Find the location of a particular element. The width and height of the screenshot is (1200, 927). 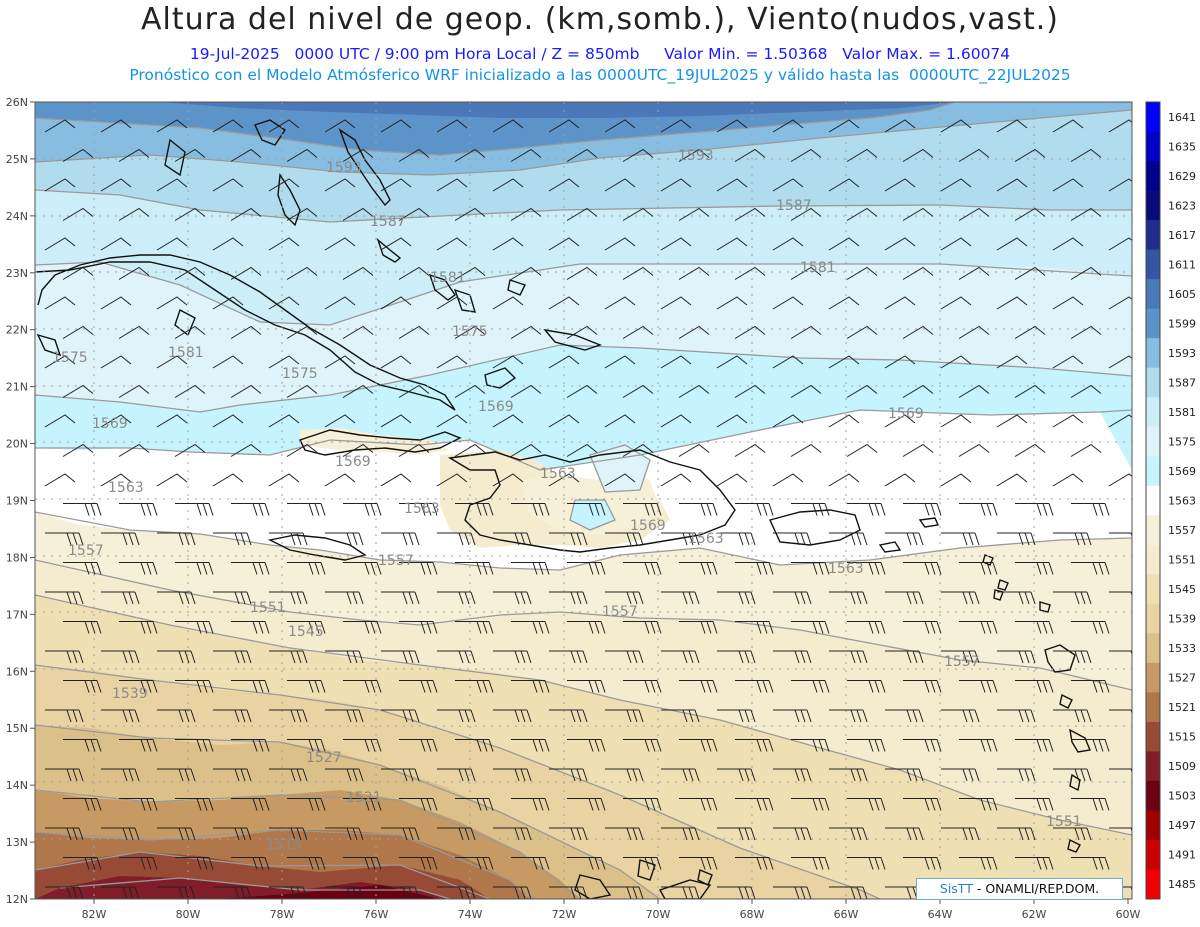

longitude-tick-label: 72W is located at coordinates (564, 914).